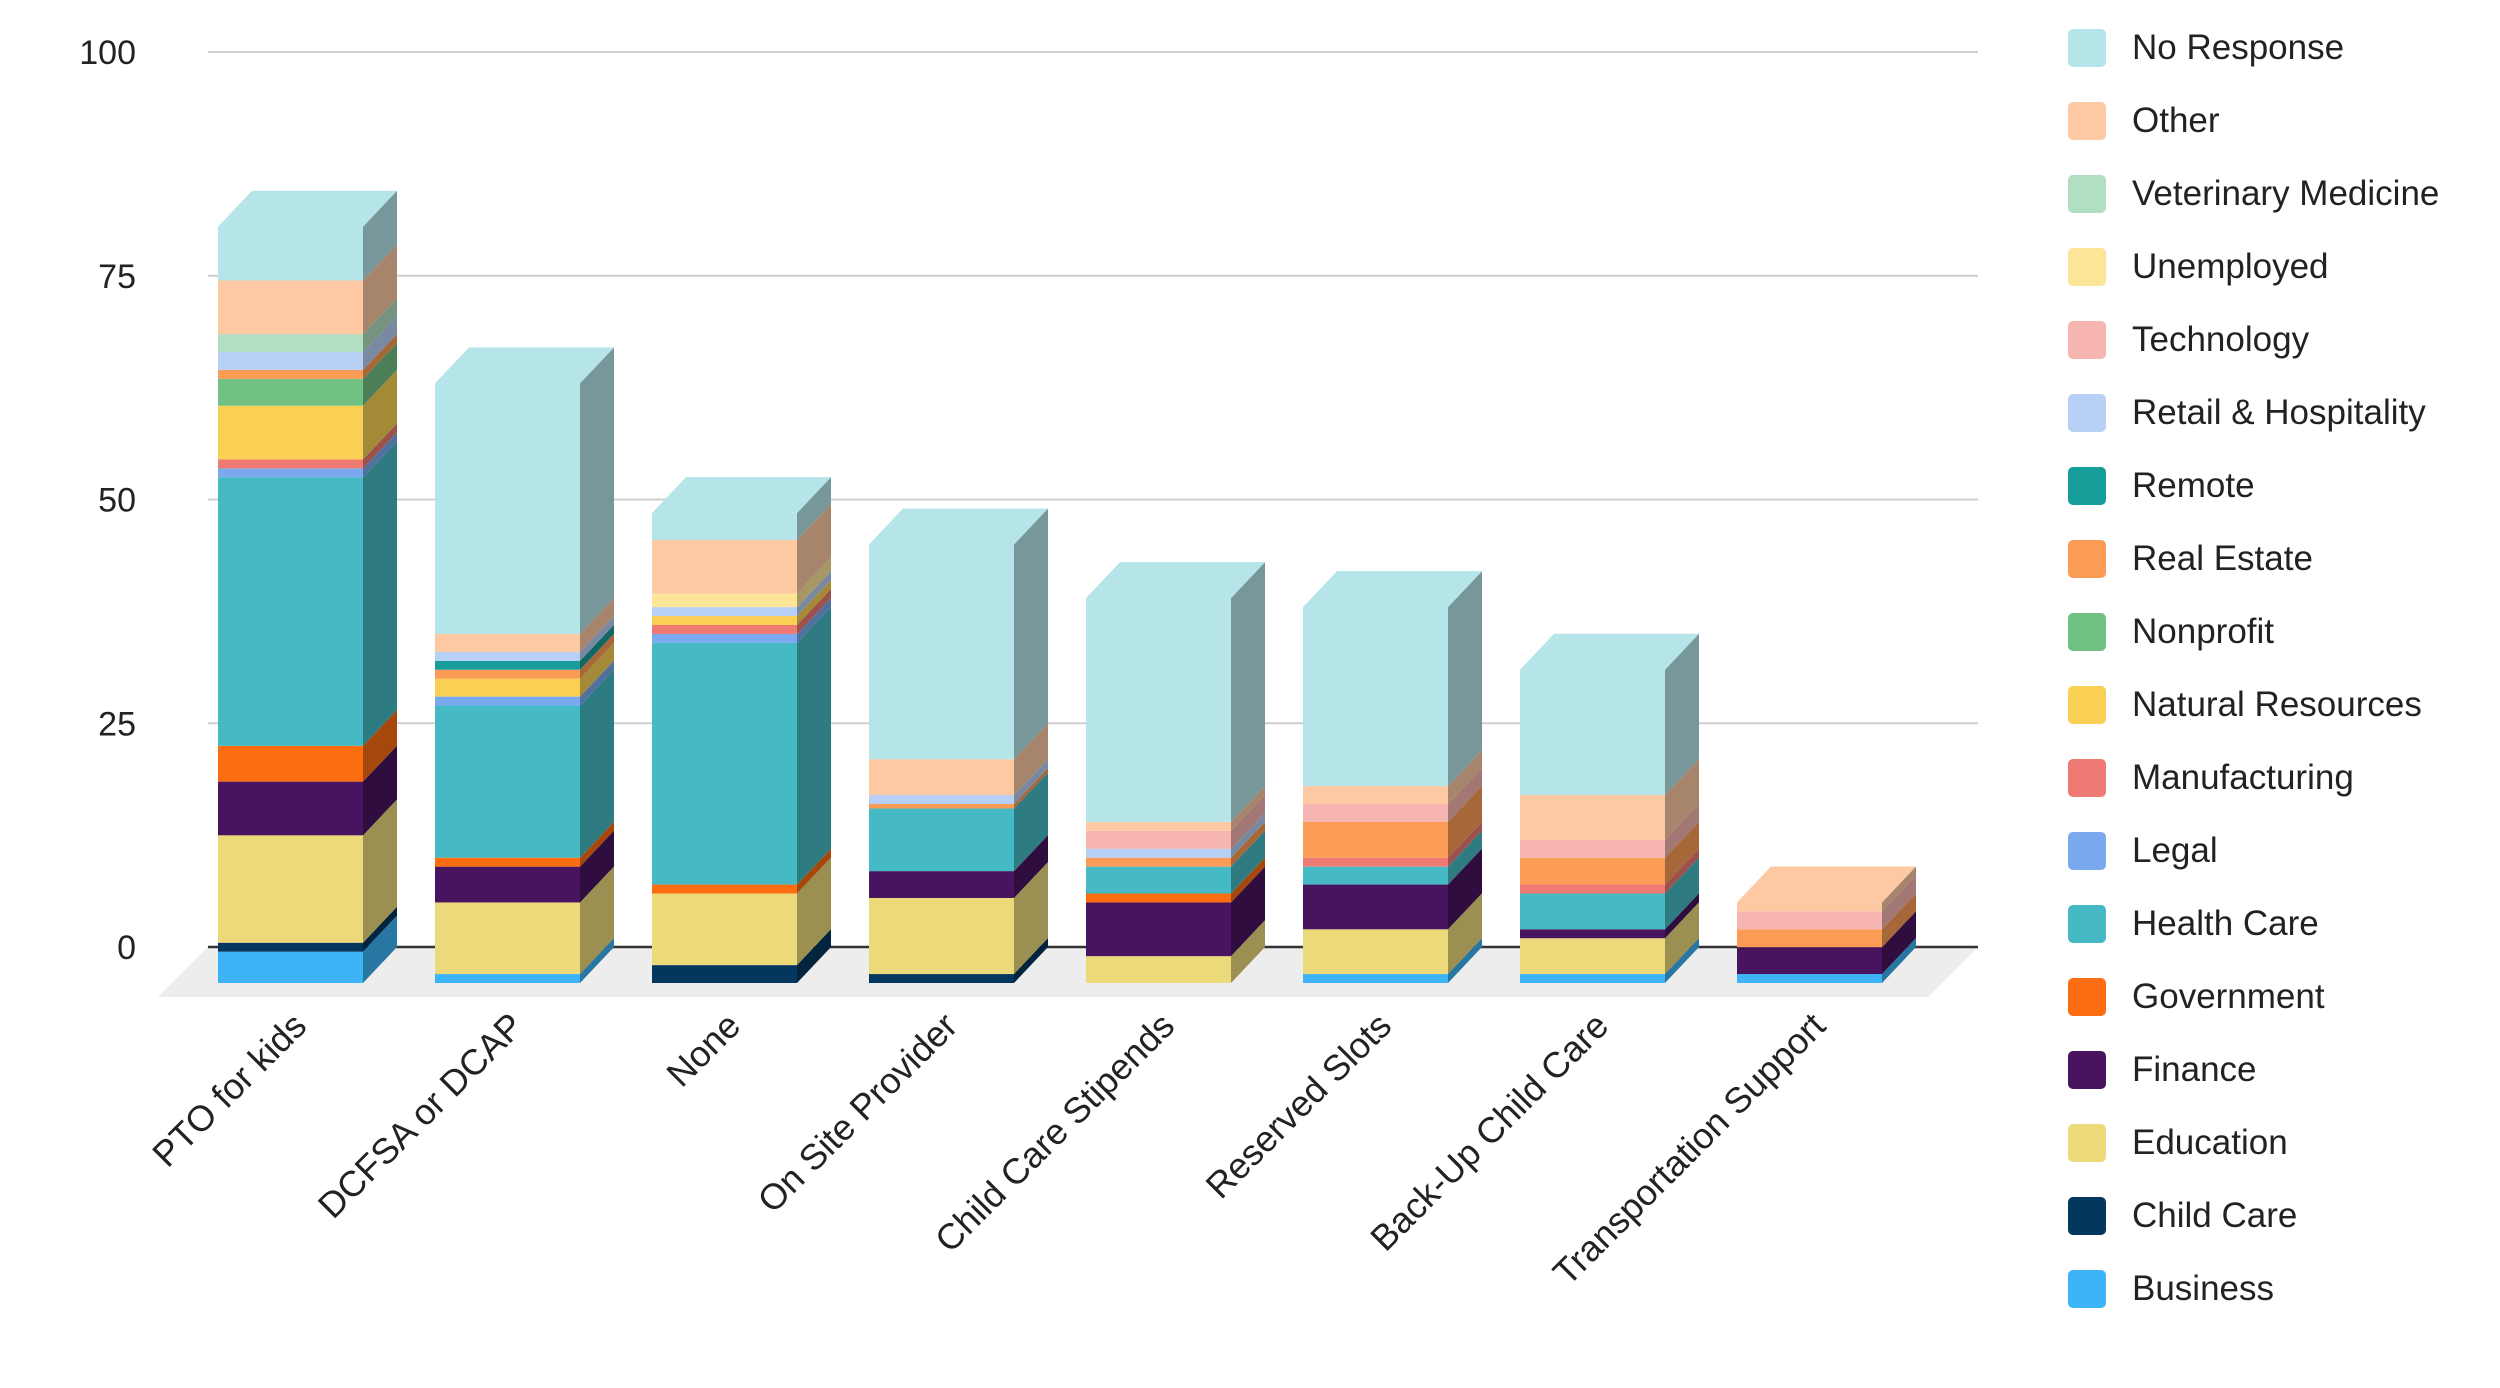 The width and height of the screenshot is (2500, 1388). What do you see at coordinates (1068, 972) in the screenshot?
I see `chart-floor` at bounding box center [1068, 972].